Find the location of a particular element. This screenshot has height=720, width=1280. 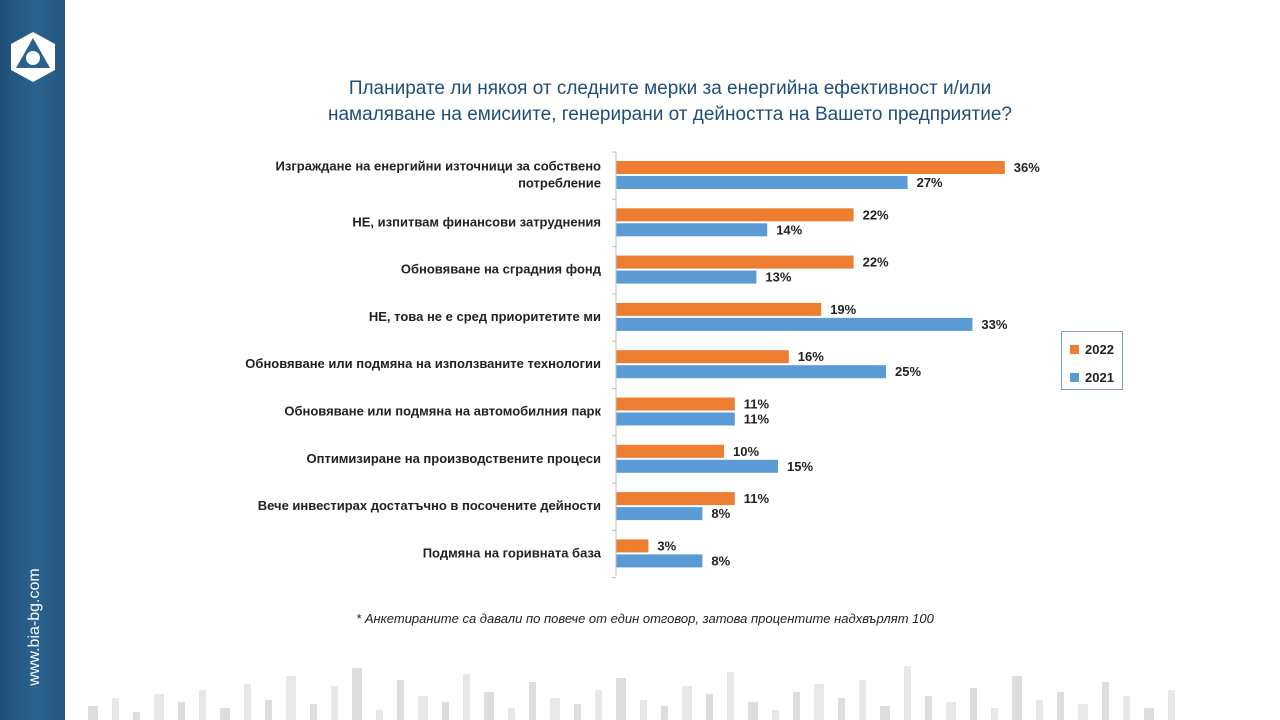

skyline-decoration is located at coordinates (631, 693).